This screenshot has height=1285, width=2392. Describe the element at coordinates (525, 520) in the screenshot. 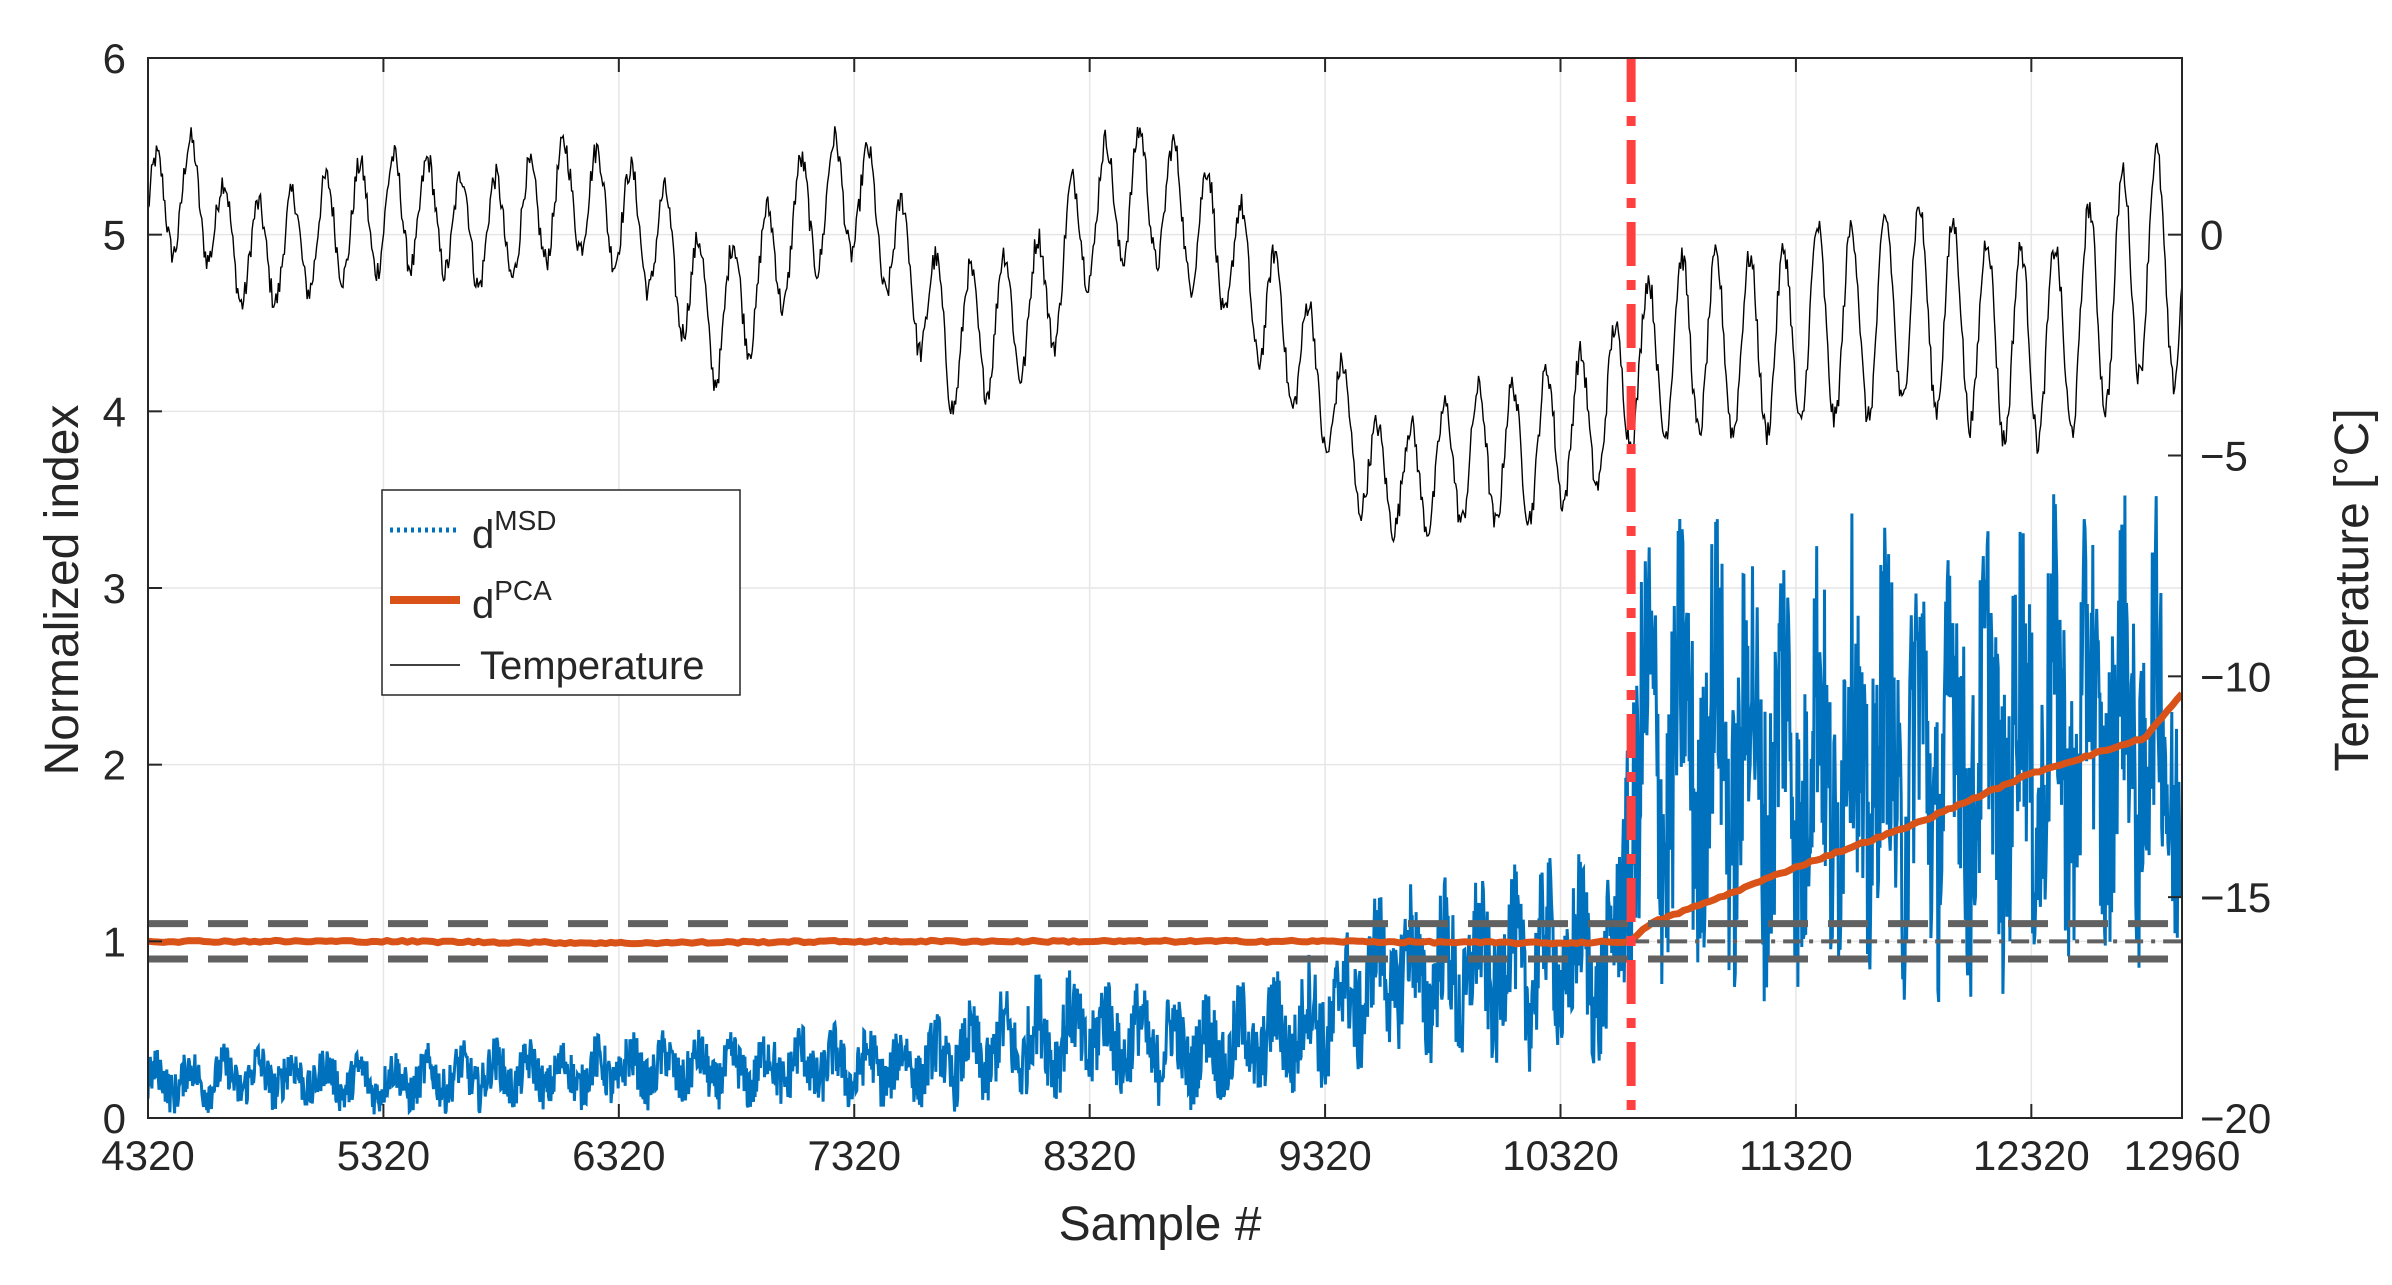

I see `legend-label-d-msd-sup: MSD` at that location.